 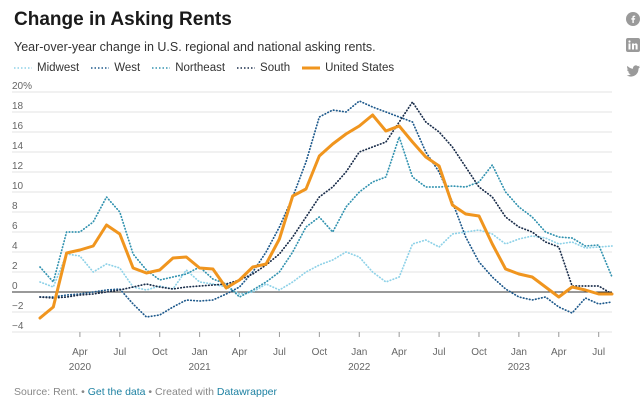 I want to click on y-tick-label: −2, so click(x=18, y=306).